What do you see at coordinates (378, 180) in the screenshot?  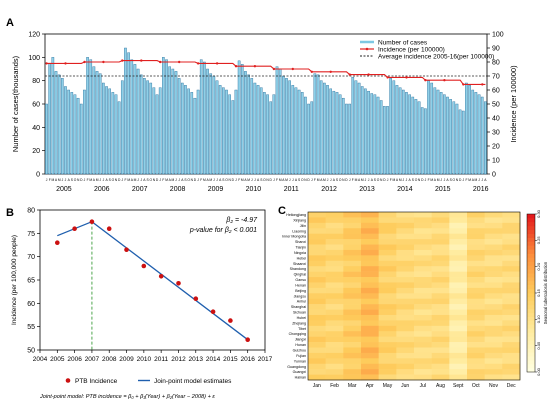 I see `month-letter: O` at bounding box center [378, 180].